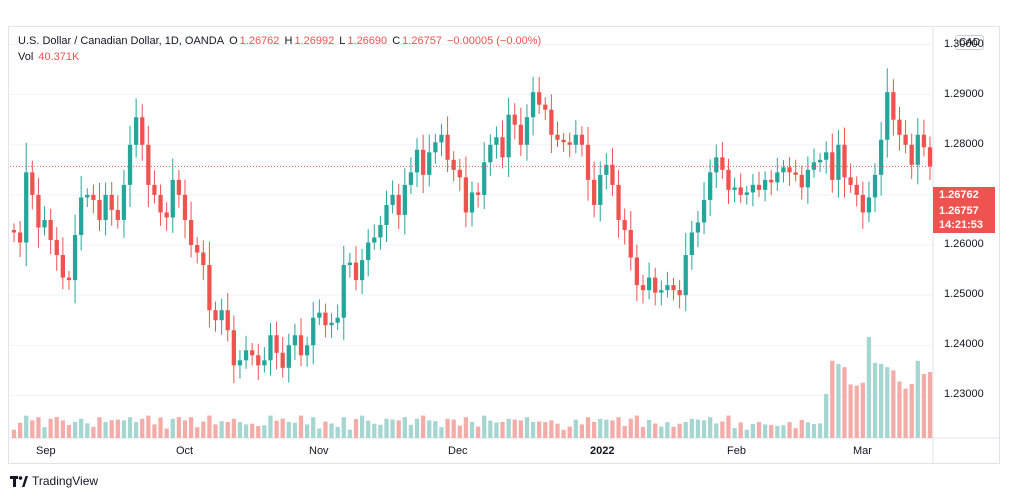 This screenshot has width=1012, height=501. What do you see at coordinates (314, 41) in the screenshot?
I see `high-value: 1.26992` at bounding box center [314, 41].